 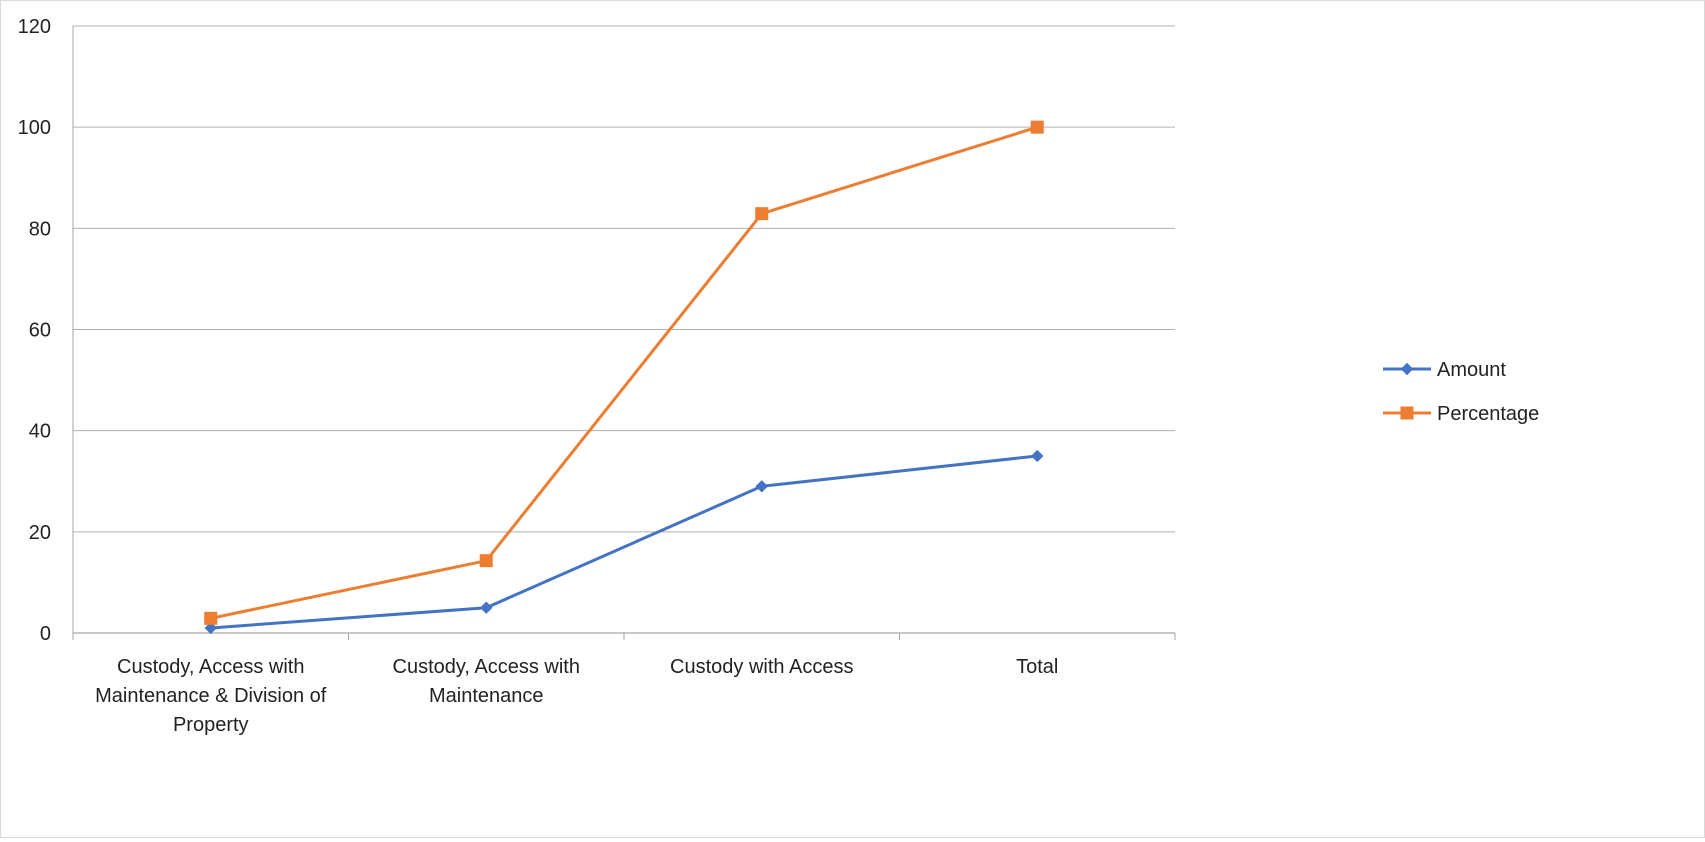 I want to click on series-amount, so click(x=624, y=542).